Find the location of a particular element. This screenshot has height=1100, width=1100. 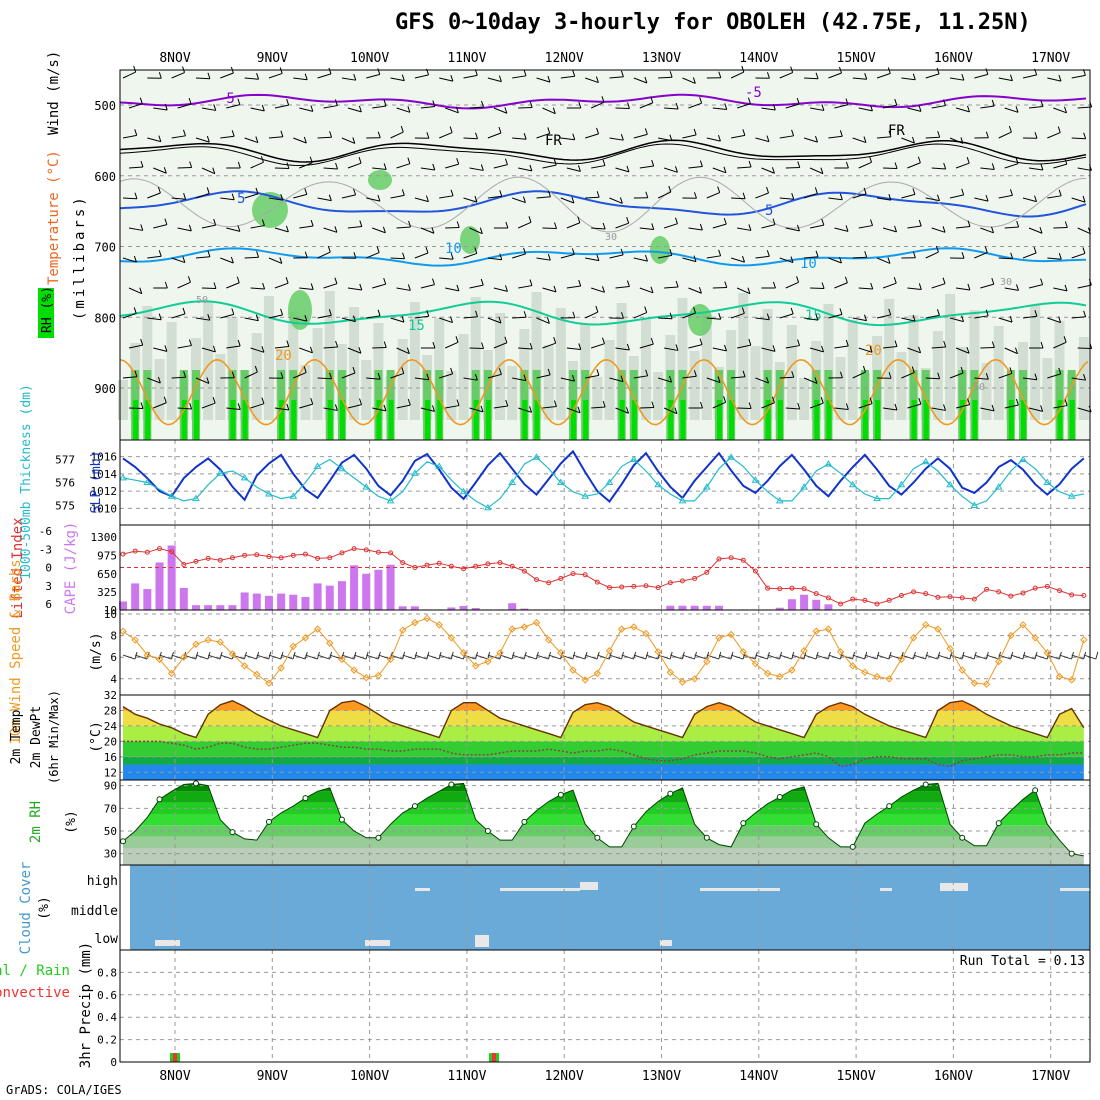

rh-legend-group: RH (%) is located at coordinates (46, 312).